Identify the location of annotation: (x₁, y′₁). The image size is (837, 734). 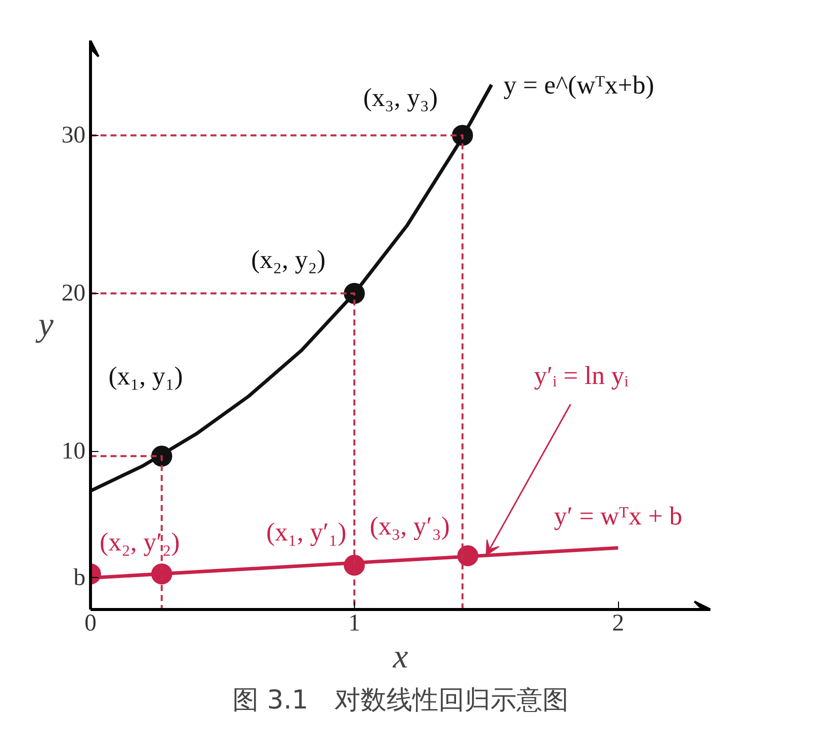
(306, 532).